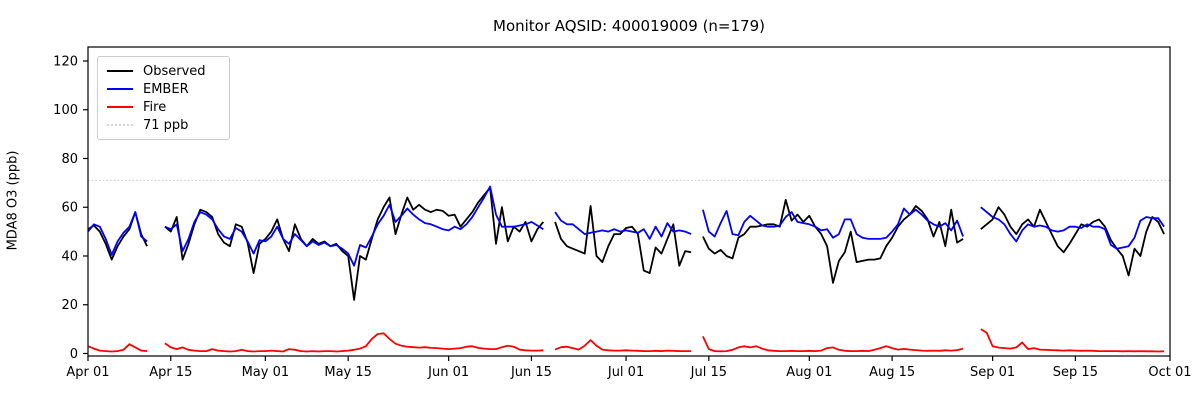  I want to click on x-tick-label: Apr 01, so click(87, 372).